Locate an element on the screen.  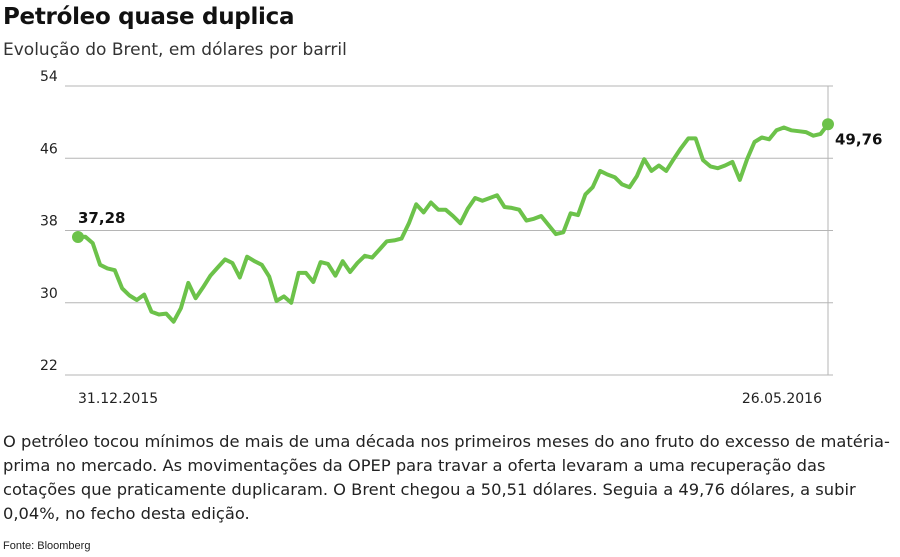
end-value-label: 49,76 is located at coordinates (858, 139).